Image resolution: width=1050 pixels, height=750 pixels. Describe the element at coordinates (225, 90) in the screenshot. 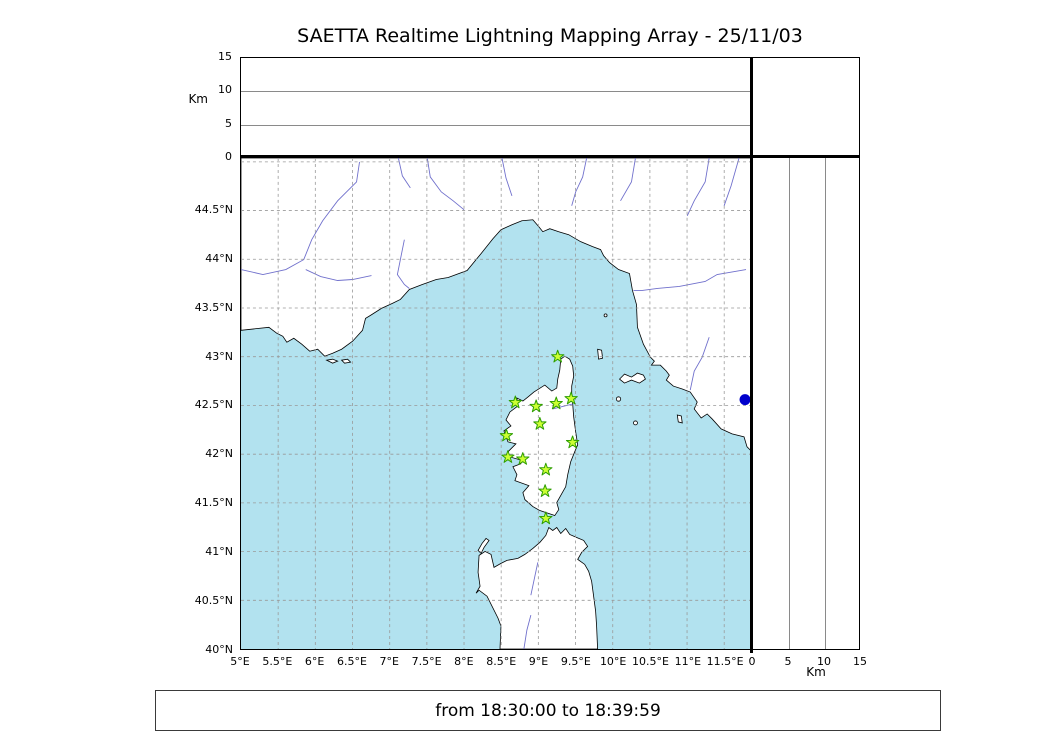

I see `alt-tick-label-left: 10` at that location.